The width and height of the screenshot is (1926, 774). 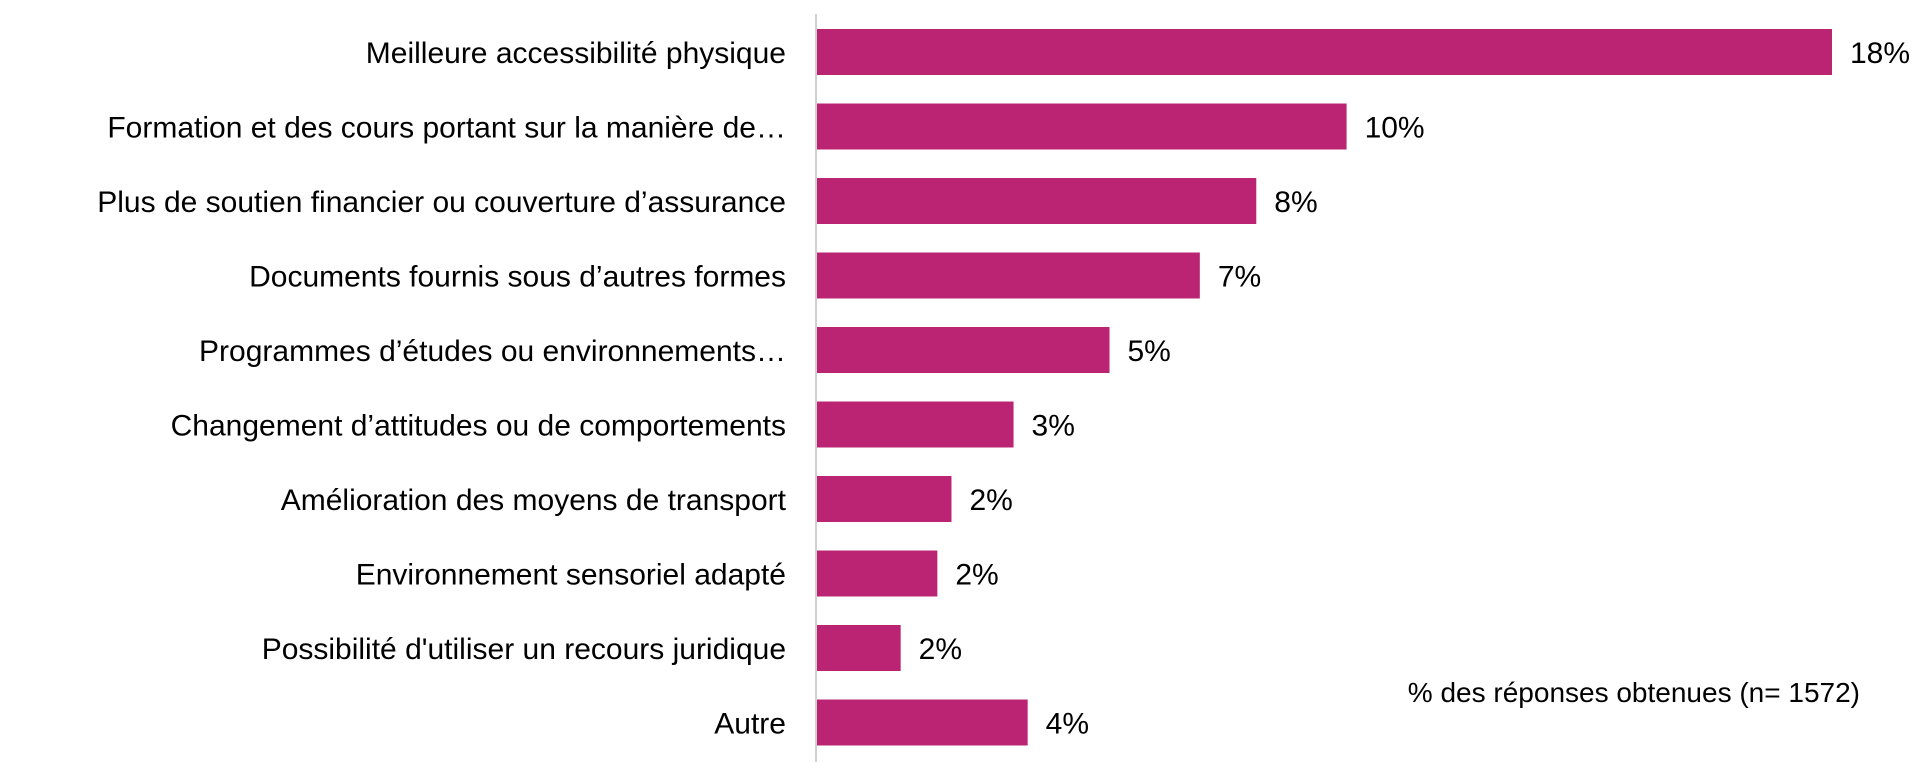 I want to click on category-label-7: Amélioration des moyens de transport, so click(x=534, y=500).